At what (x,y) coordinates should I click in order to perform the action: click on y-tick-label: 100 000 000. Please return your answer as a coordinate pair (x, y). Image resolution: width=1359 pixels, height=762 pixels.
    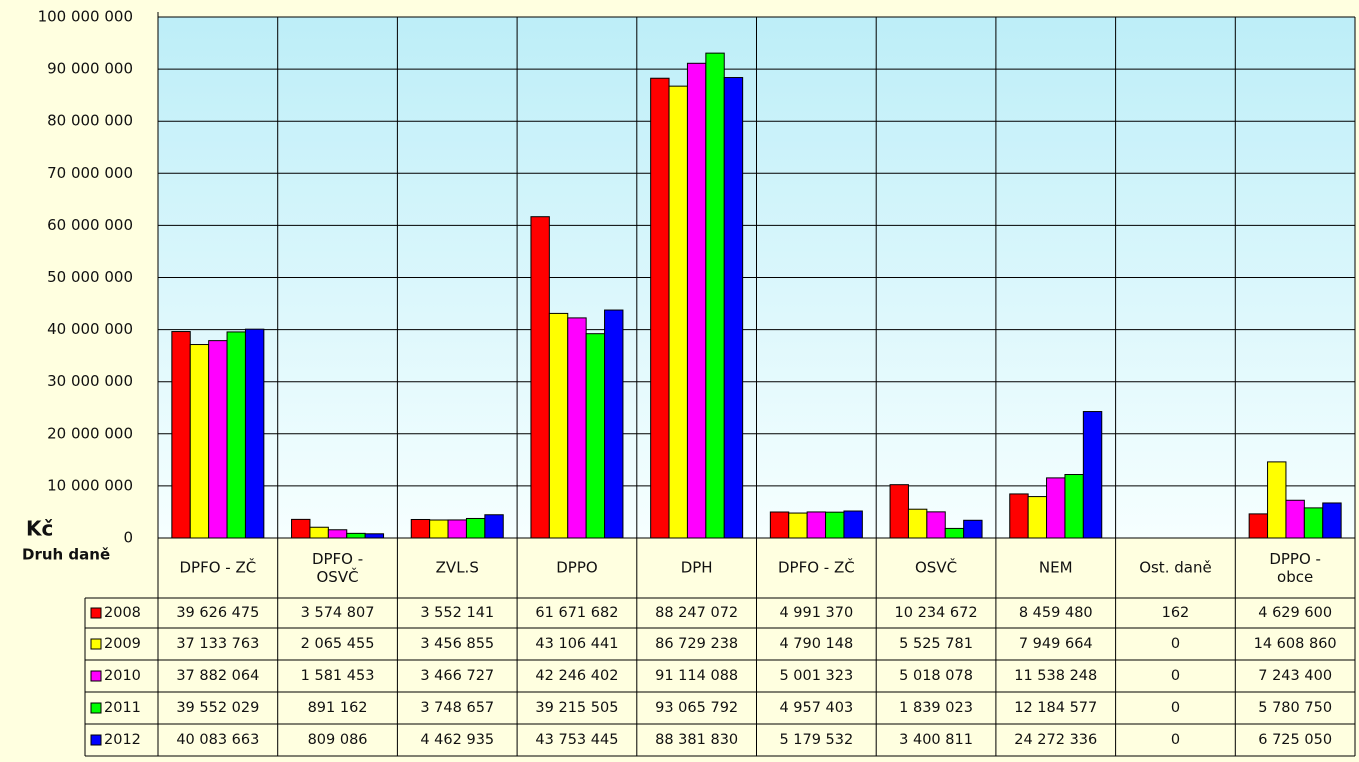
    Looking at the image, I should click on (85, 17).